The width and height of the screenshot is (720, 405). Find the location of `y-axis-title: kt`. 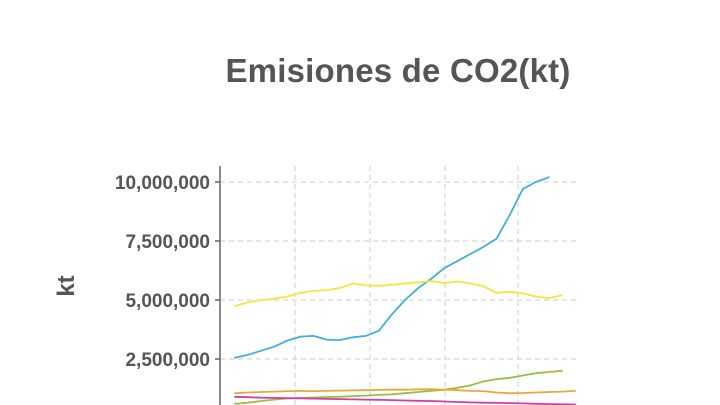

y-axis-title: kt is located at coordinates (66, 285).